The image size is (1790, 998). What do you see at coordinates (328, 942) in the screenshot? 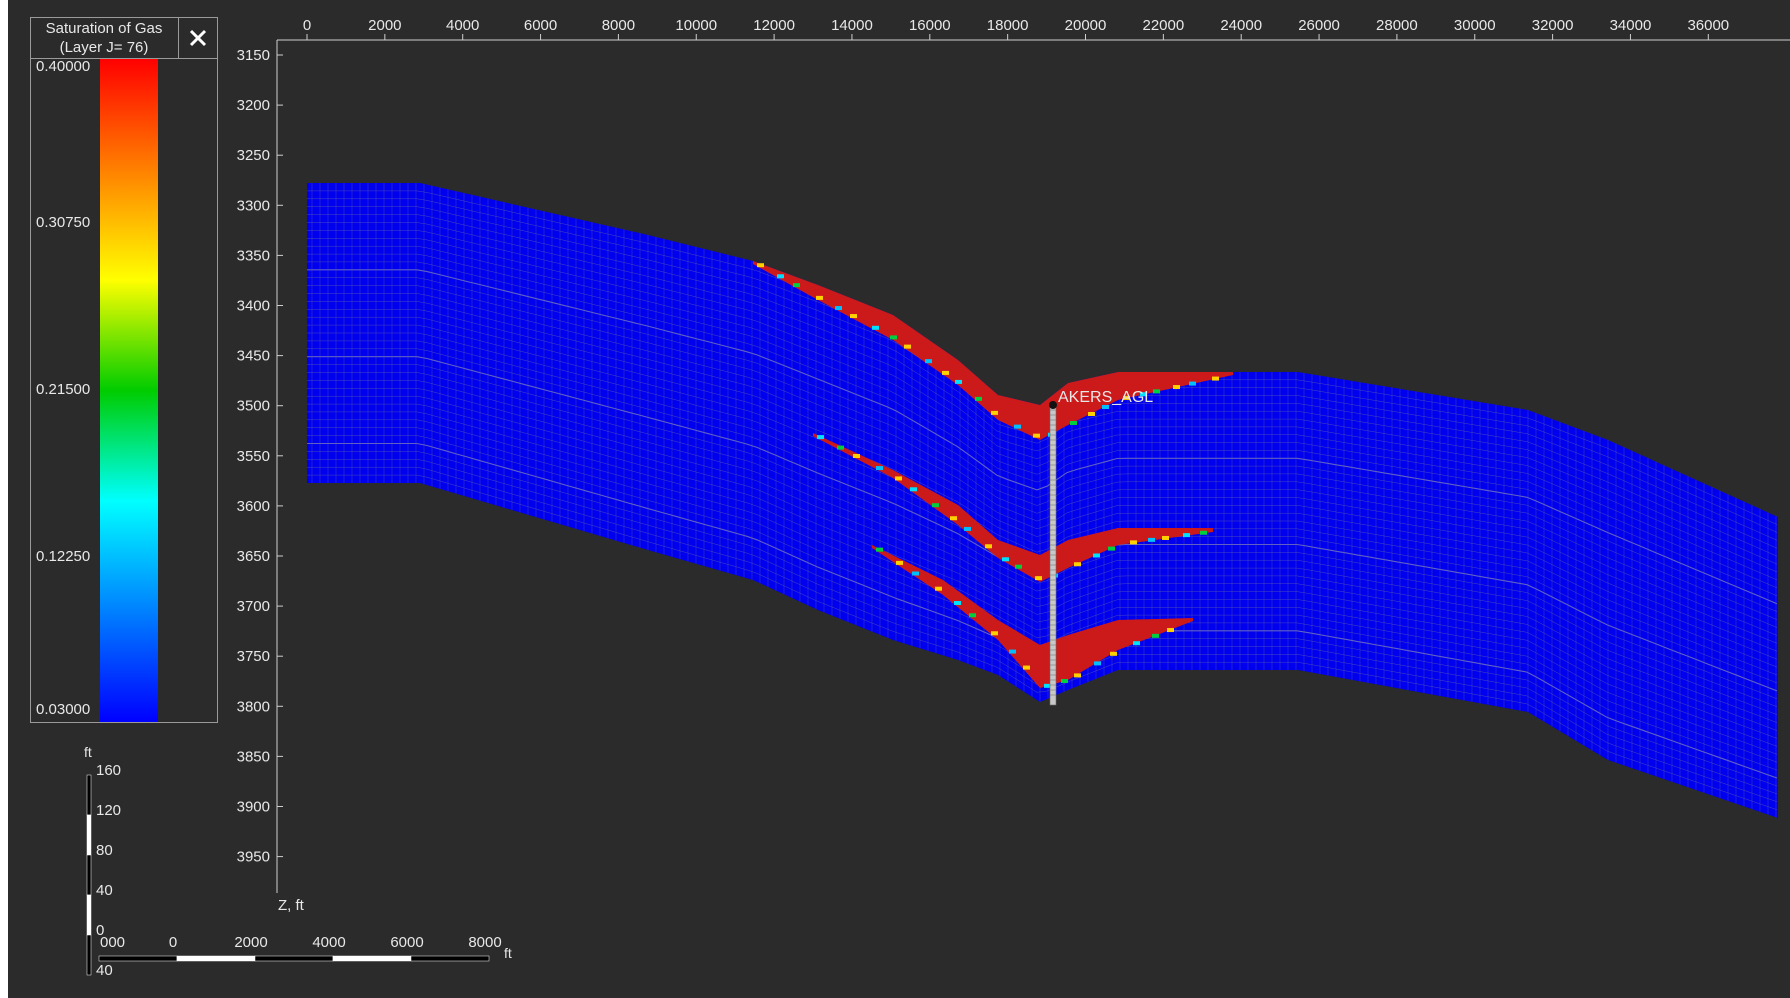
I see `horizontal-scale-label: 4000` at bounding box center [328, 942].